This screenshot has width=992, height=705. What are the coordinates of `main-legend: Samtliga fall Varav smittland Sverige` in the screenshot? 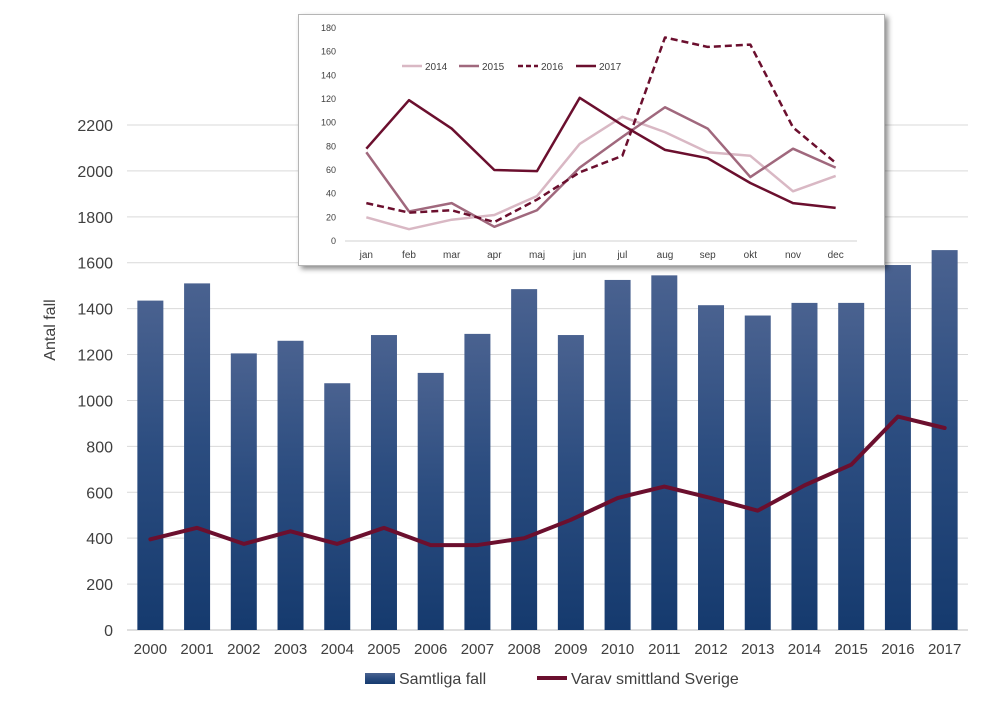 It's located at (552, 679).